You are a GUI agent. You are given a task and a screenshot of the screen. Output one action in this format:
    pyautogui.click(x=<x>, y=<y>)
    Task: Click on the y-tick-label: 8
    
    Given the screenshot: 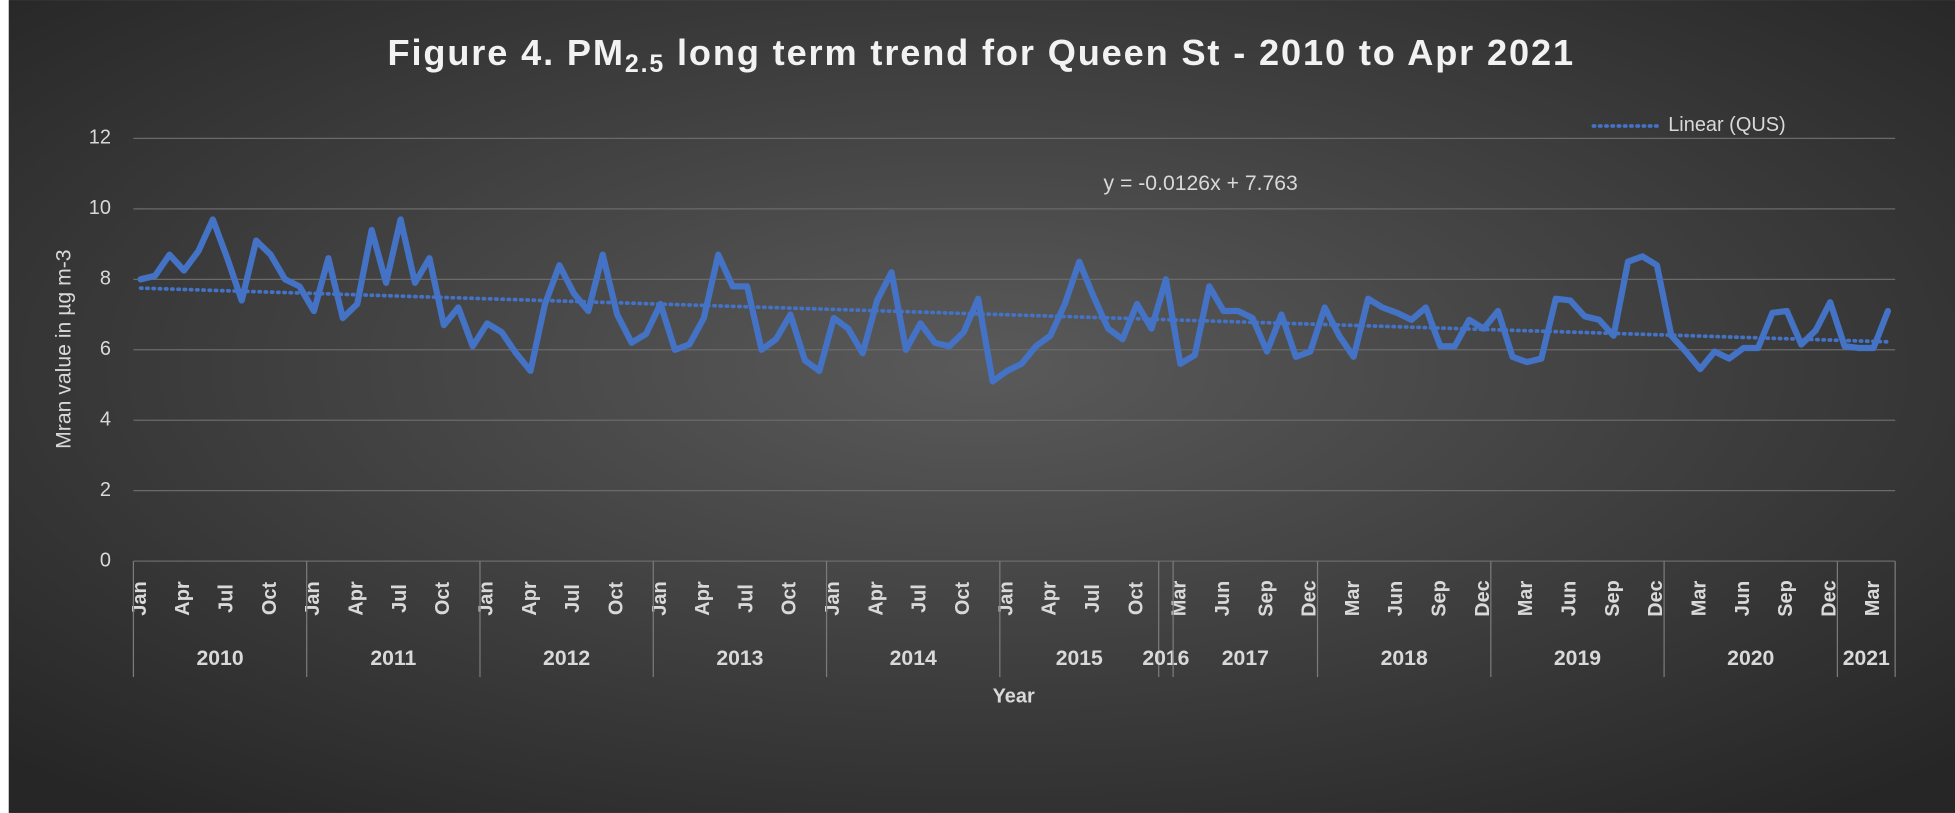 What is the action you would take?
    pyautogui.click(x=105, y=279)
    